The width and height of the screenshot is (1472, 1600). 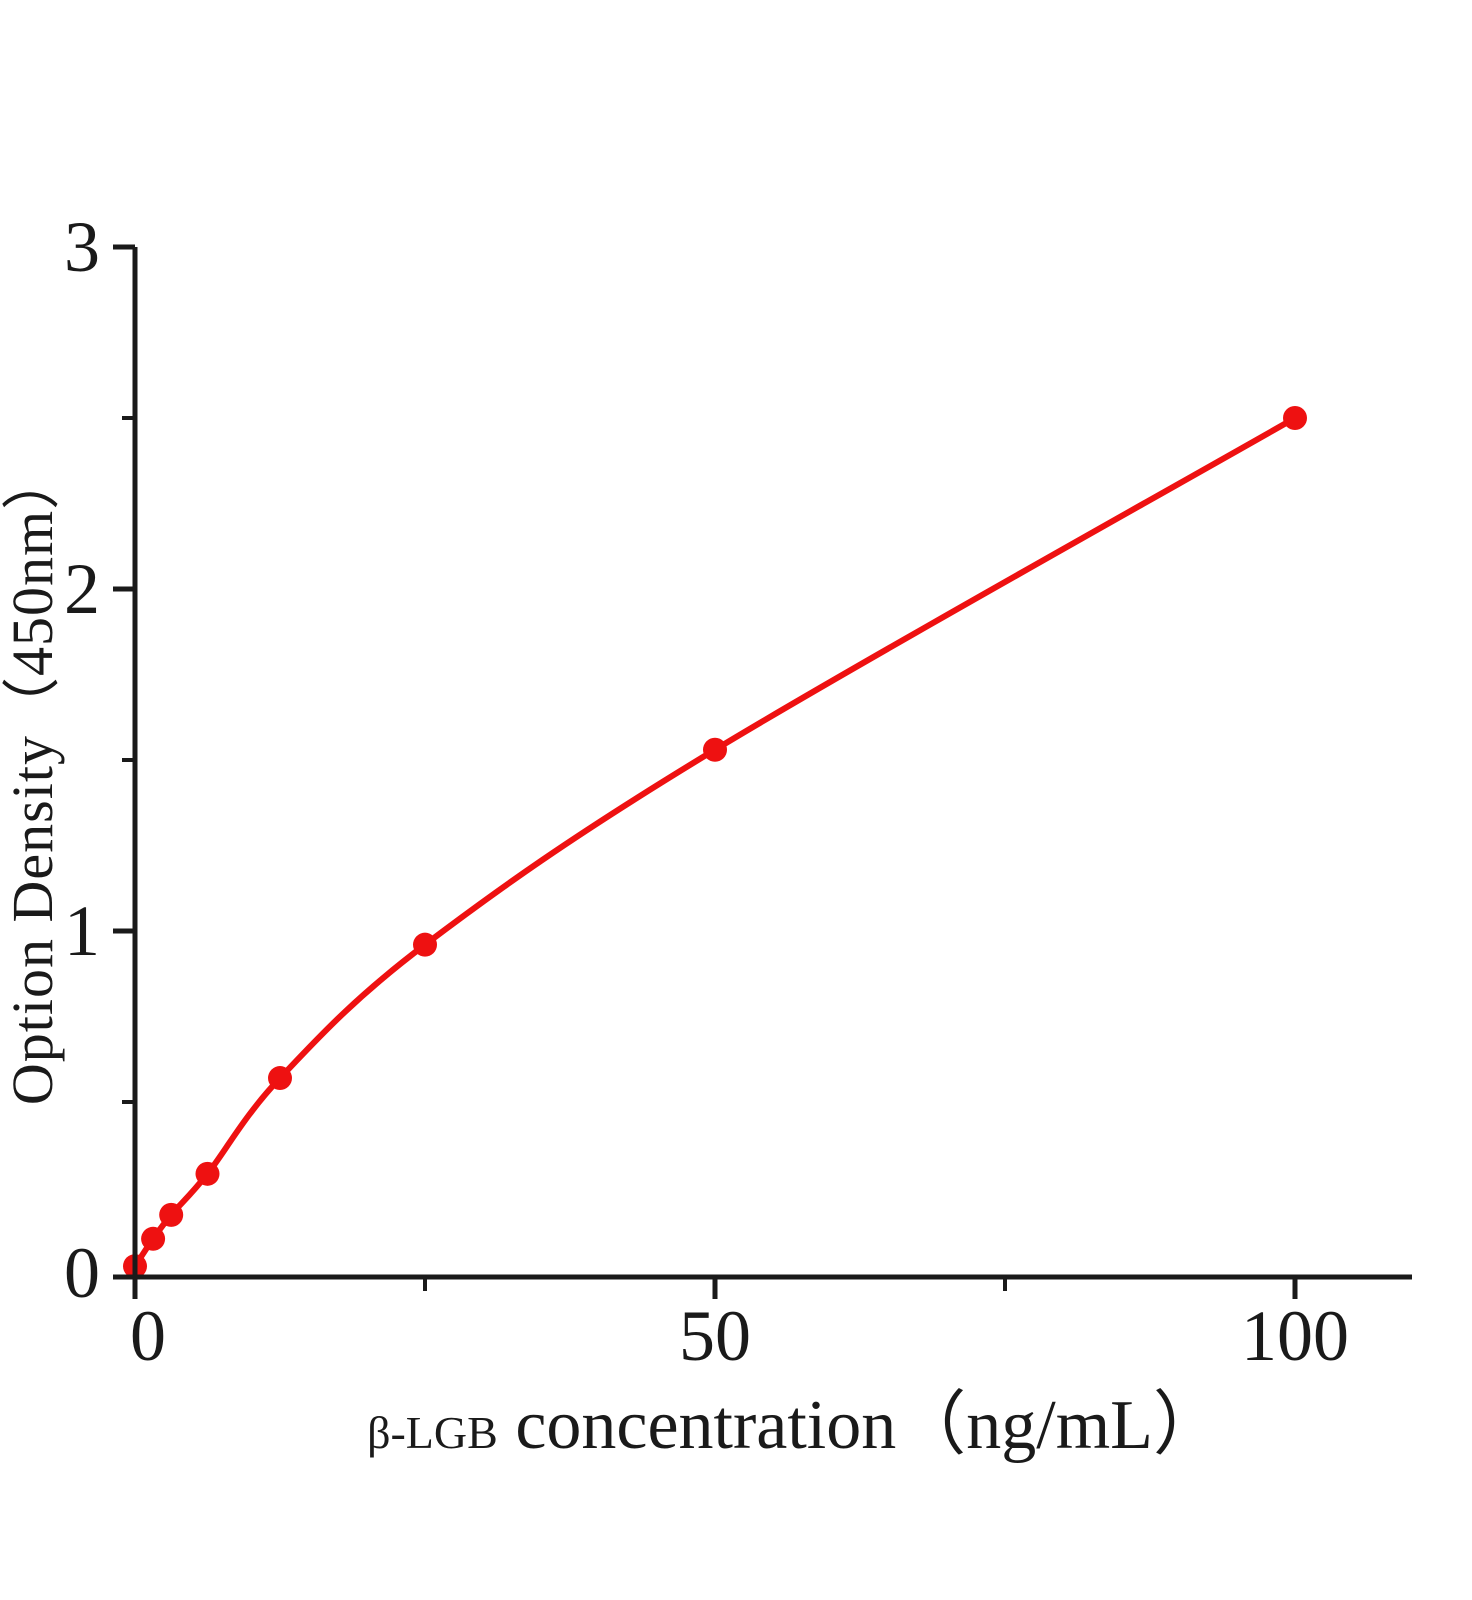 What do you see at coordinates (148, 1336) in the screenshot?
I see `x-tick-label-0: 0` at bounding box center [148, 1336].